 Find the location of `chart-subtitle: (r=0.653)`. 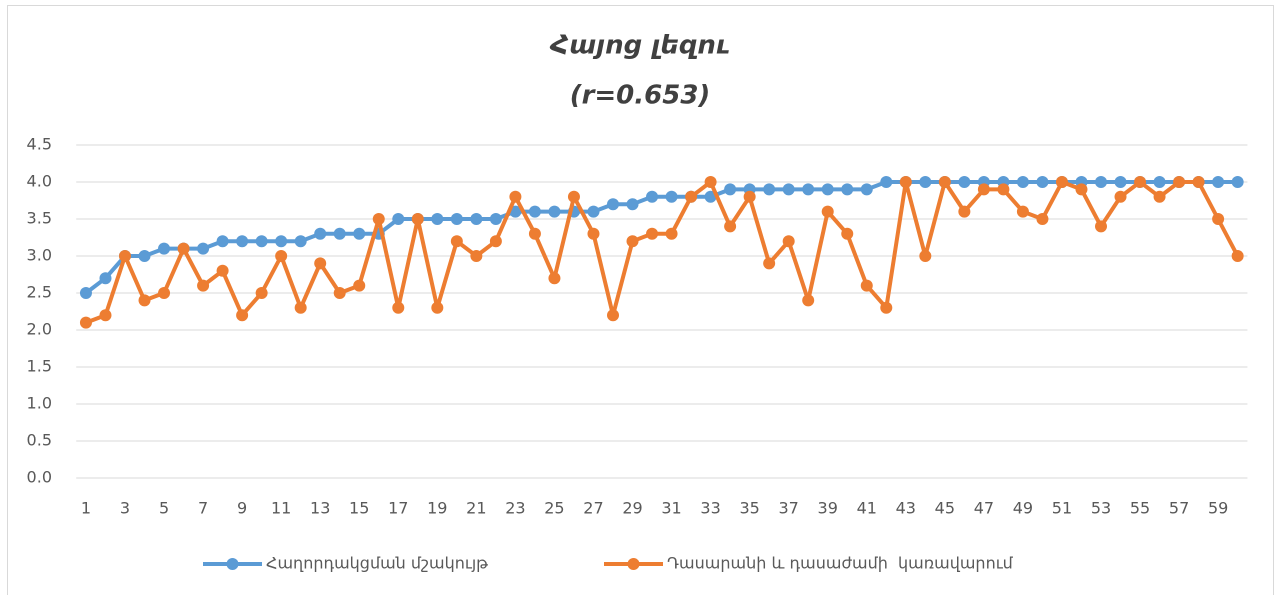

chart-subtitle: (r=0.653) is located at coordinates (640, 96).